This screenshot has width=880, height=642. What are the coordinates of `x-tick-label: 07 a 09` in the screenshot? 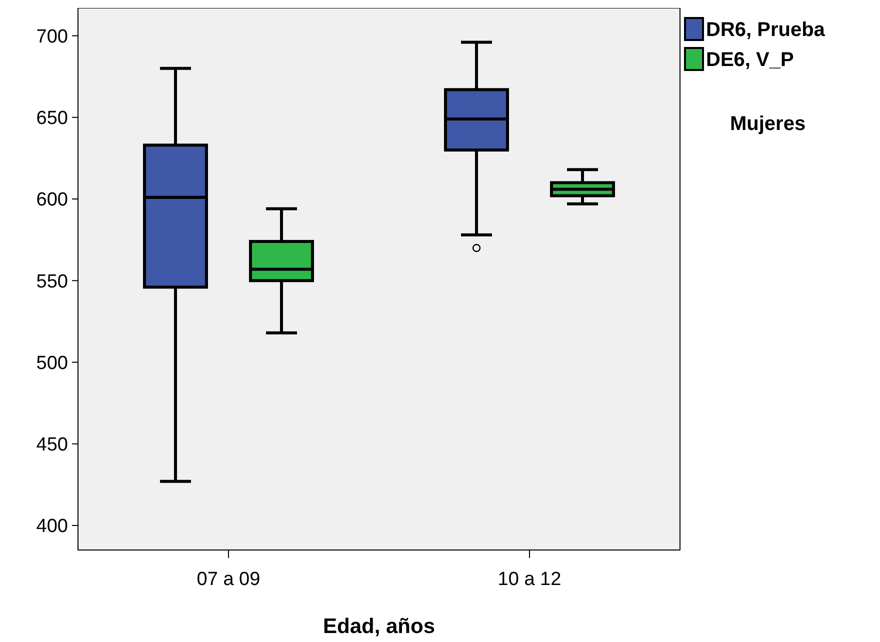 It's located at (228, 579).